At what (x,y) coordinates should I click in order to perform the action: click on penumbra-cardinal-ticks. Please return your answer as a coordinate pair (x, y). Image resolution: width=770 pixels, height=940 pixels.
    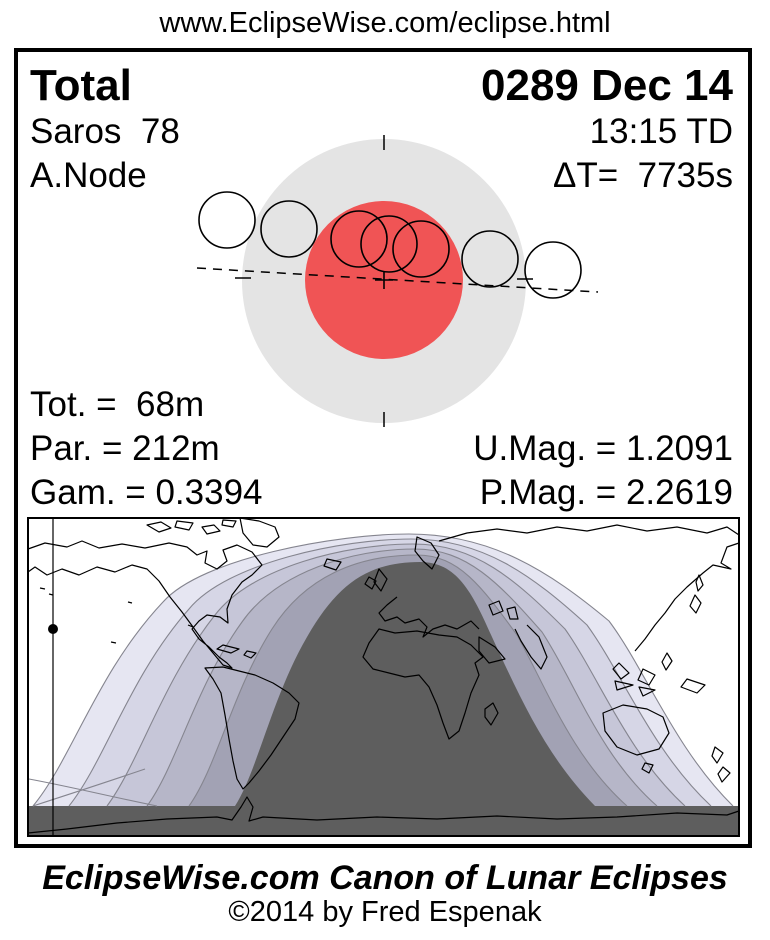
    Looking at the image, I should click on (384, 281).